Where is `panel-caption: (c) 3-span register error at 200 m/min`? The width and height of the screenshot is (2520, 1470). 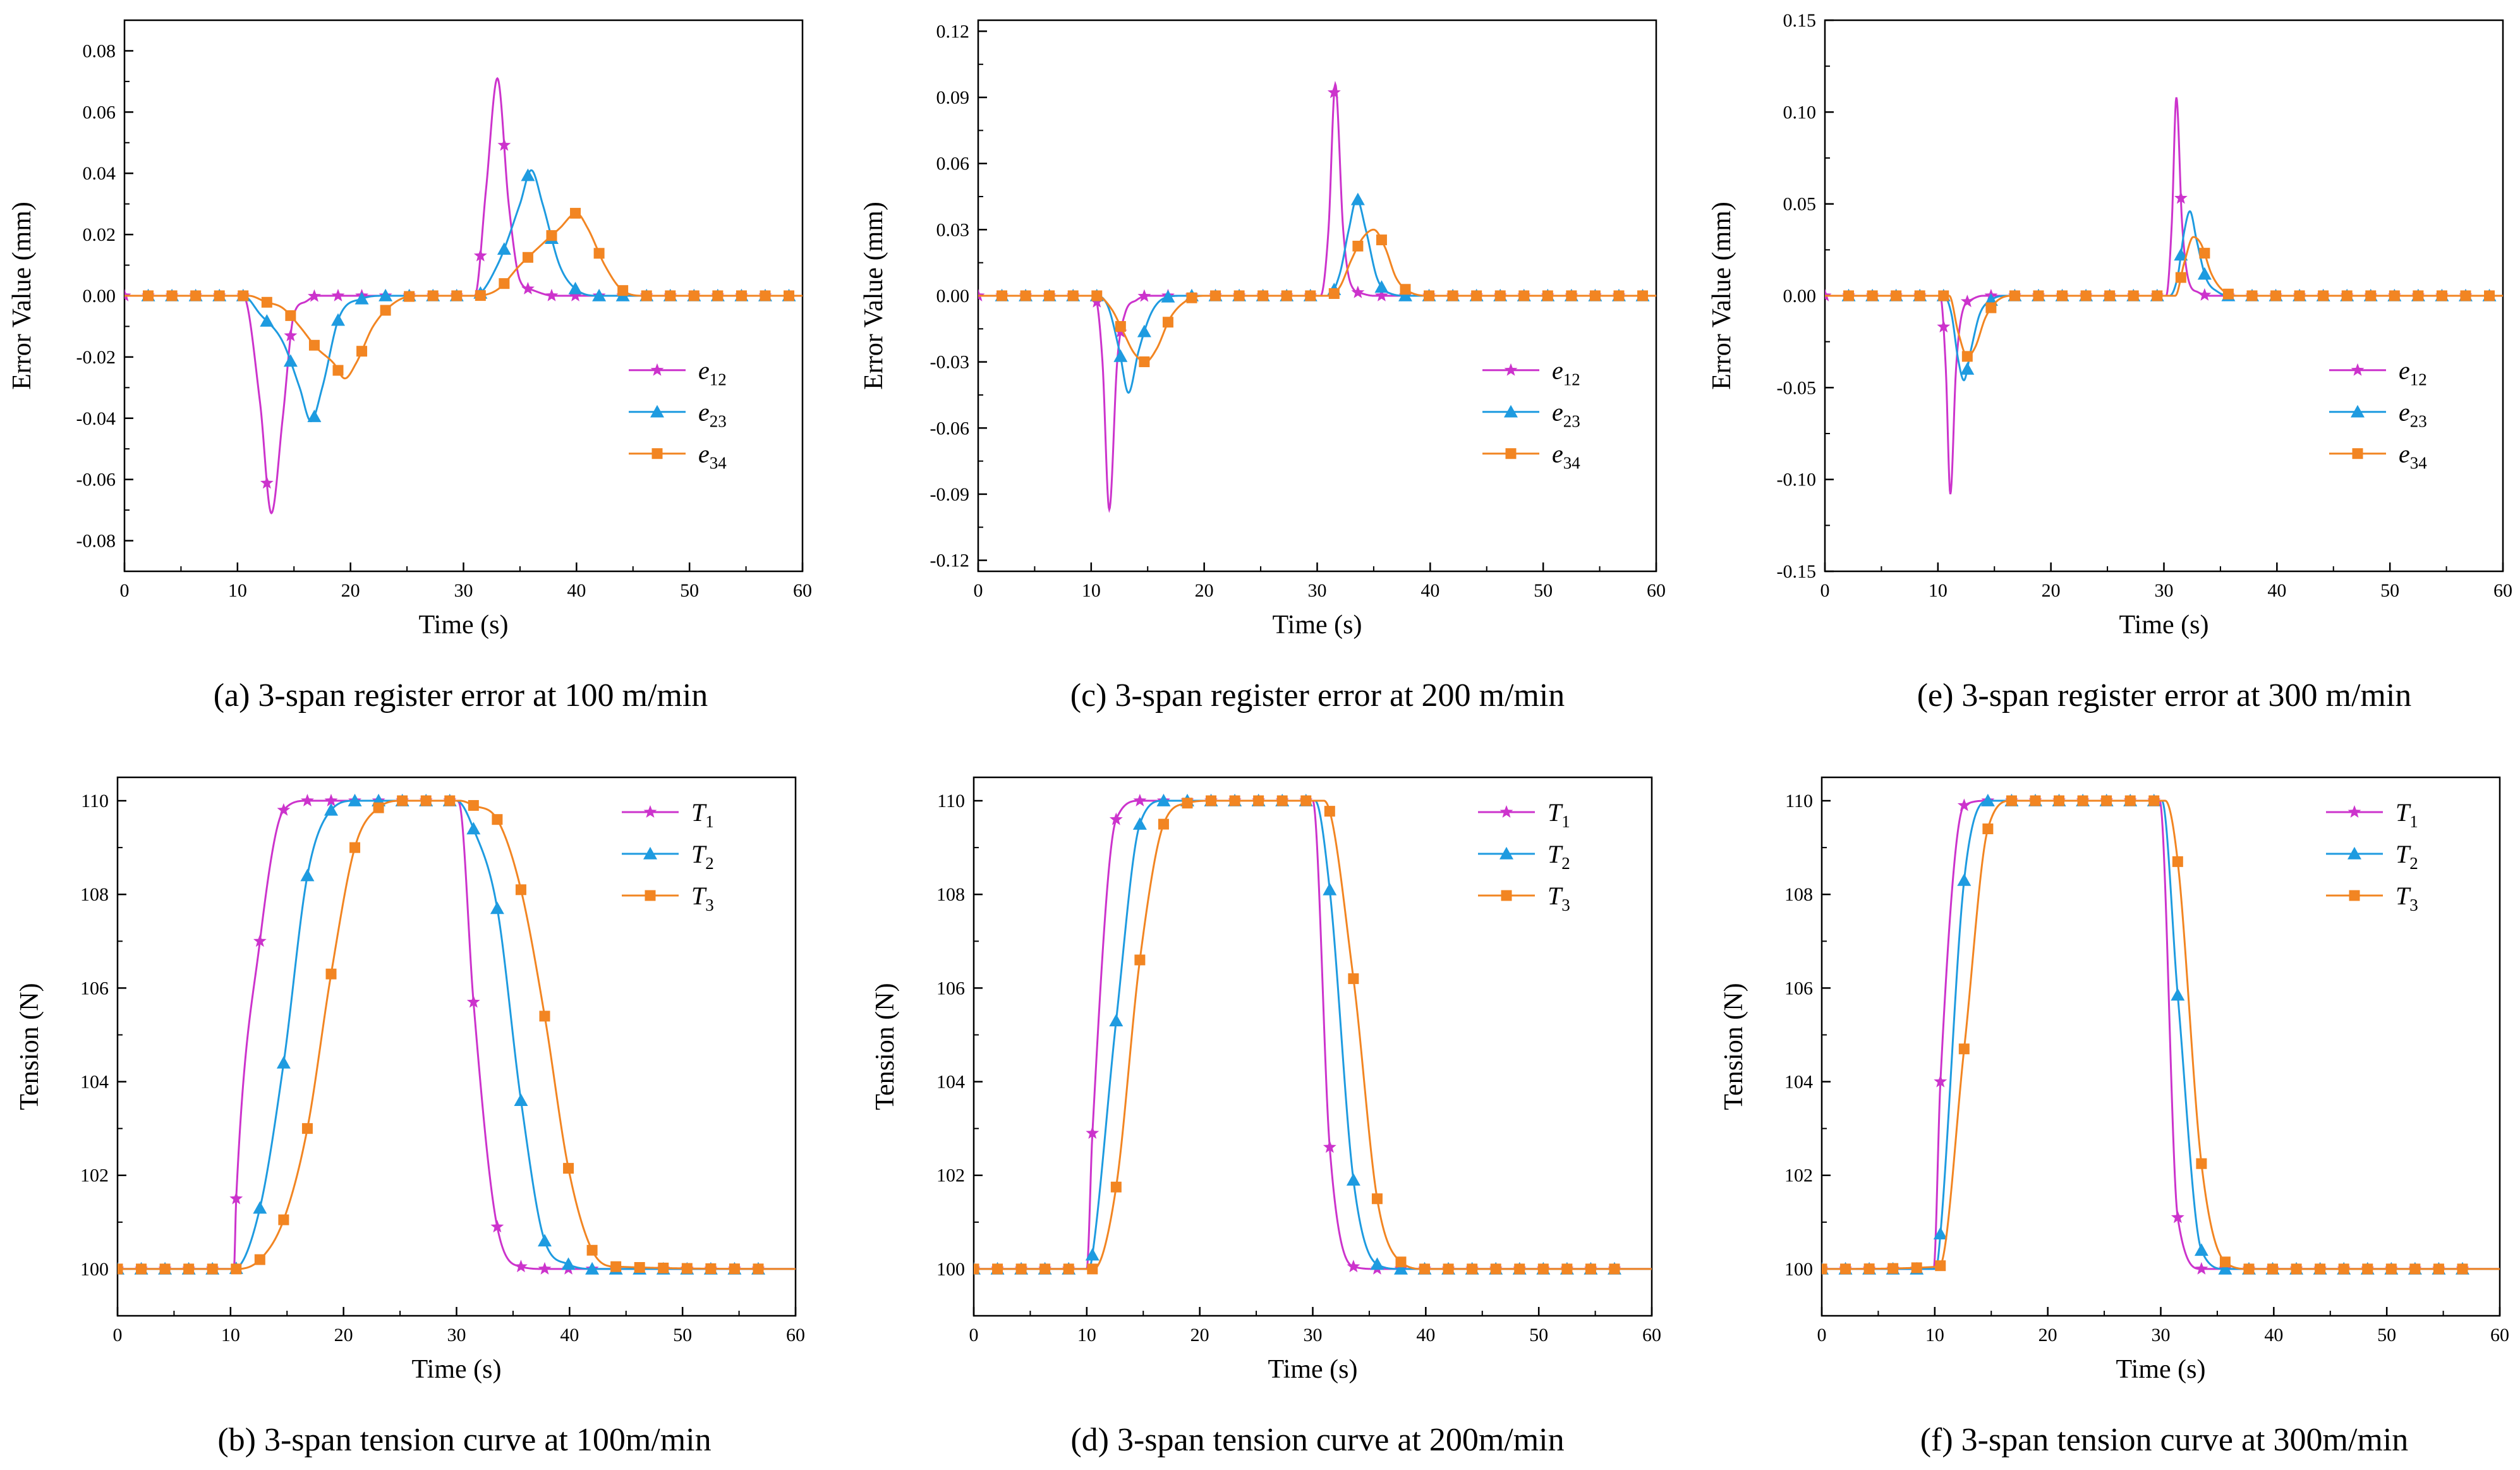 panel-caption: (c) 3-span register error at 200 m/min is located at coordinates (1318, 695).